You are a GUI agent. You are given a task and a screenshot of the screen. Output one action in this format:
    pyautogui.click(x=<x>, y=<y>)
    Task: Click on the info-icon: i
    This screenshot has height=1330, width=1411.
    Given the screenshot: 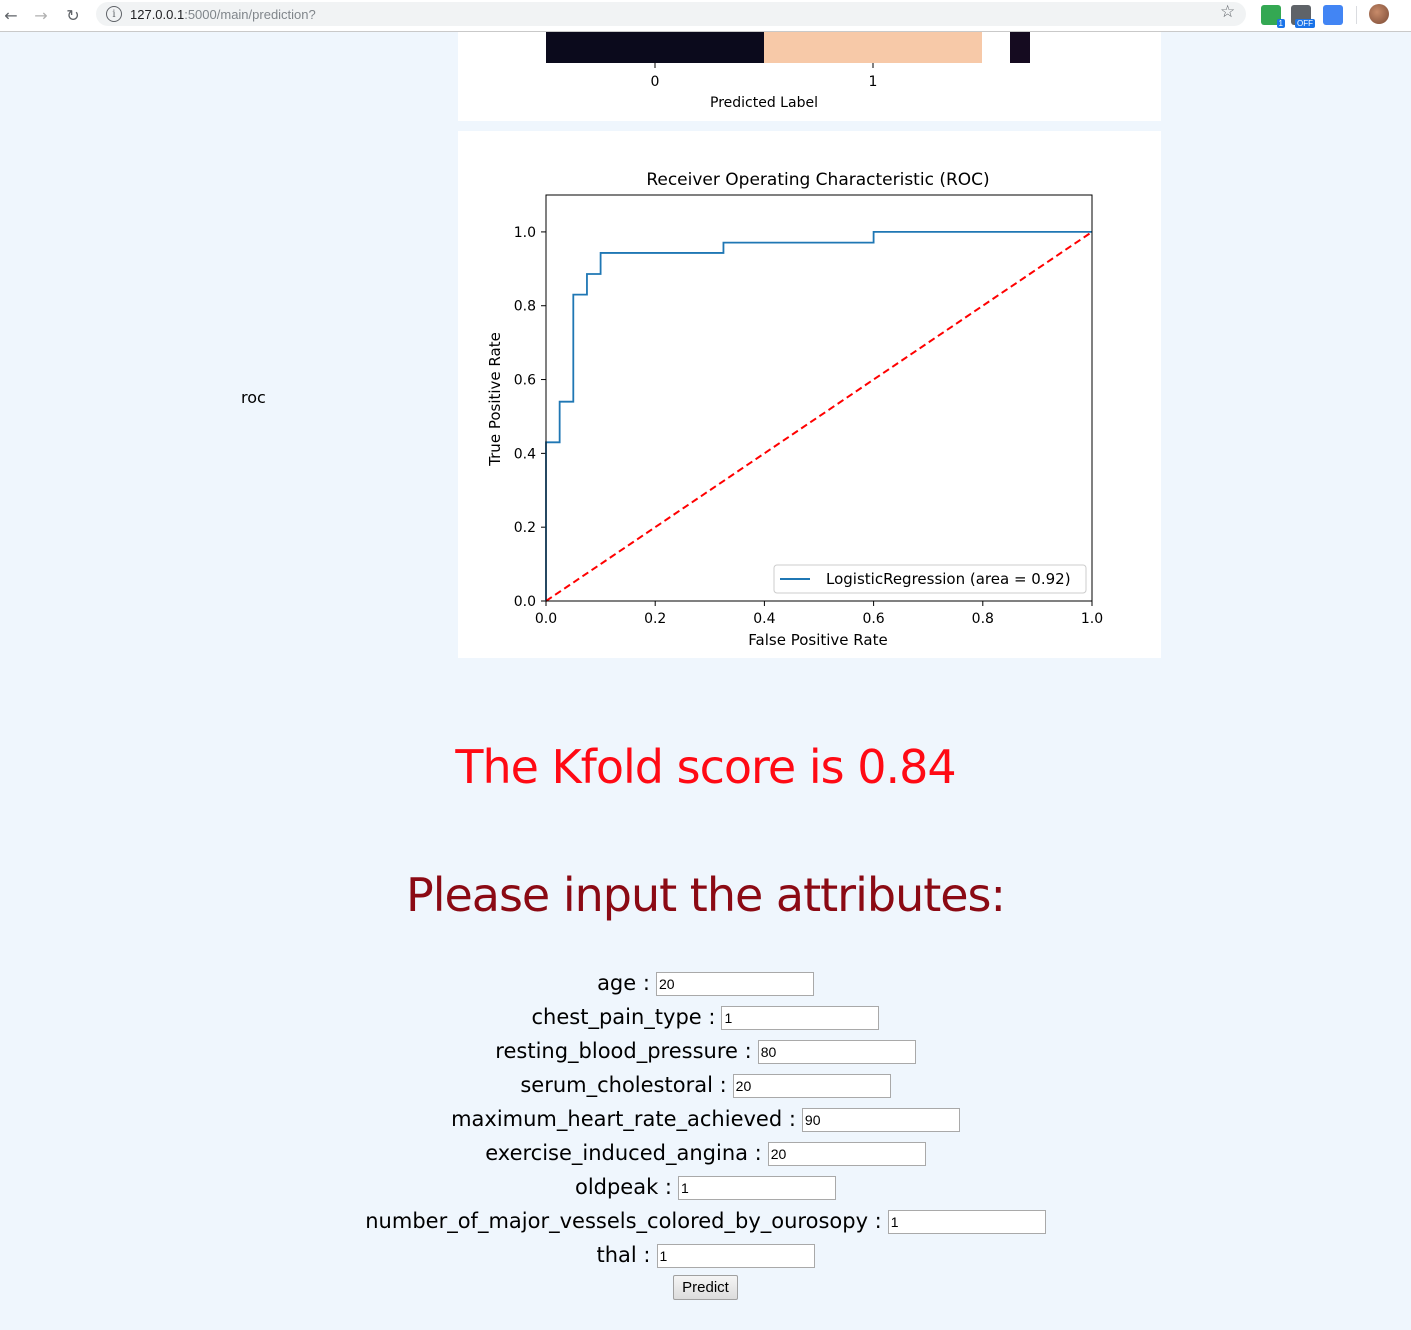 What is the action you would take?
    pyautogui.click(x=114, y=14)
    